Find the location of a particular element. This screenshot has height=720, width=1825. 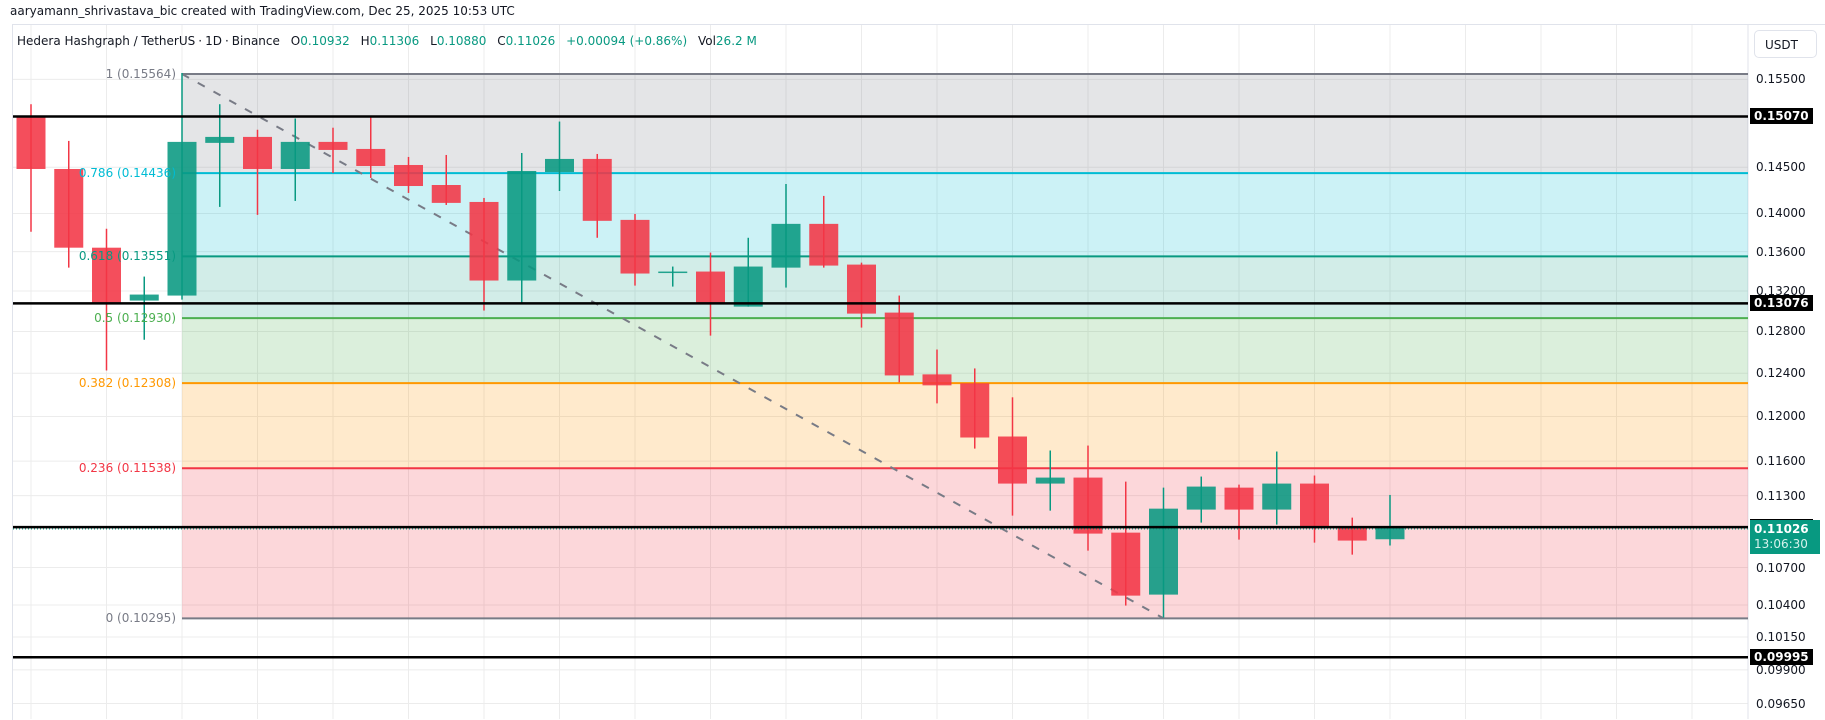

price-tick: 0.11300 is located at coordinates (1781, 495).